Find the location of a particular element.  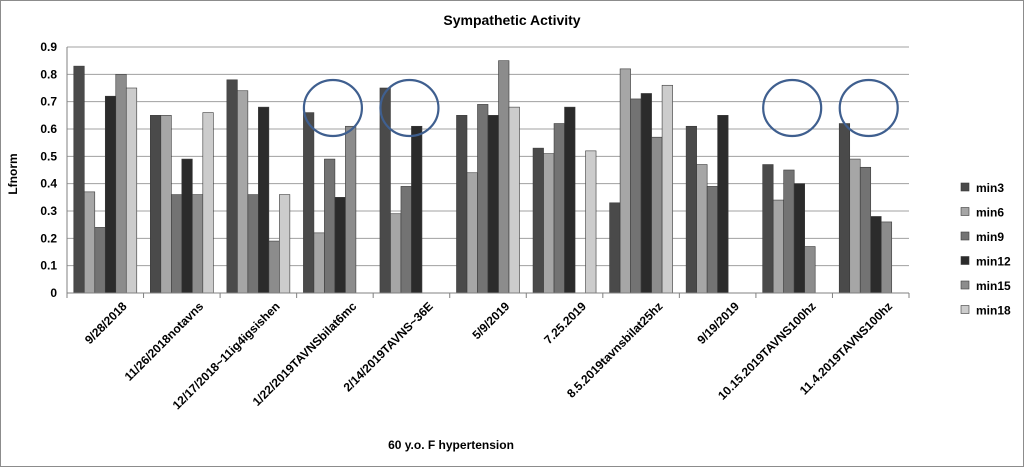

y-tick-label: 0.6 is located at coordinates (48, 129).